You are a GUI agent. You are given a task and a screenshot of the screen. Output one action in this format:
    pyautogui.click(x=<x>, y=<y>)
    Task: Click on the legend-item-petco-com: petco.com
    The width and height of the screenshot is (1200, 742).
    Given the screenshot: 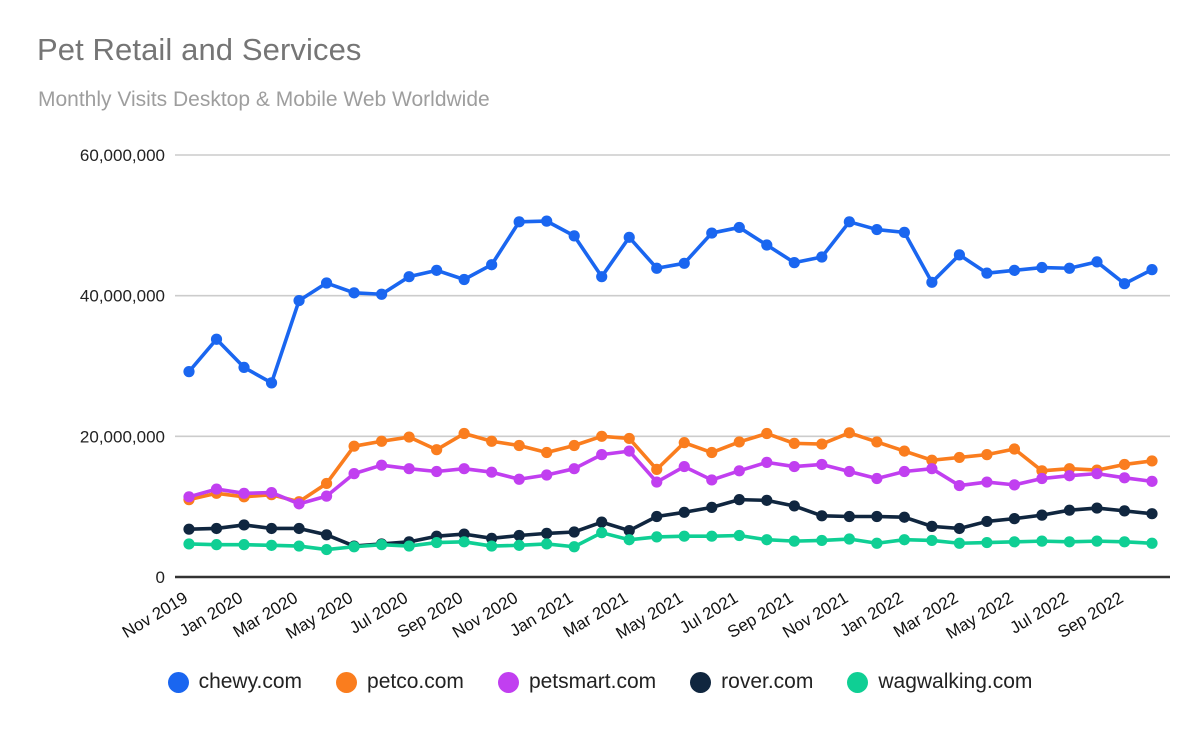 What is the action you would take?
    pyautogui.click(x=400, y=682)
    